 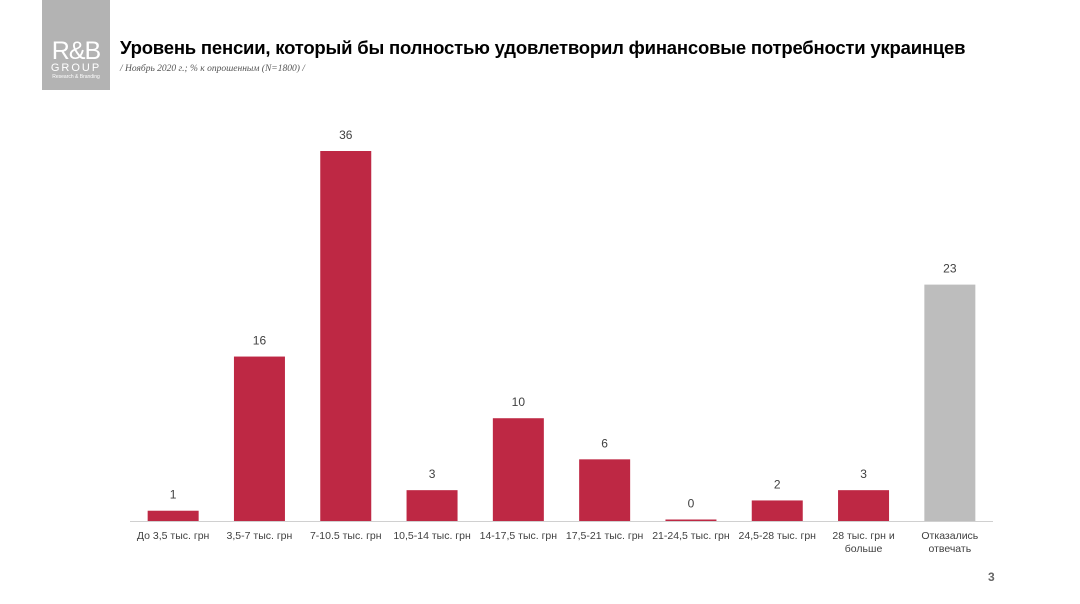 I want to click on logo: R&B GROUP Research & Branding, so click(x=76, y=45).